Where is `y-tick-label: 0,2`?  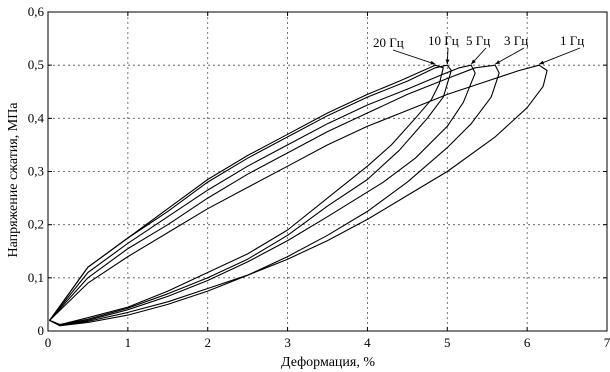
y-tick-label: 0,2 is located at coordinates (36, 224).